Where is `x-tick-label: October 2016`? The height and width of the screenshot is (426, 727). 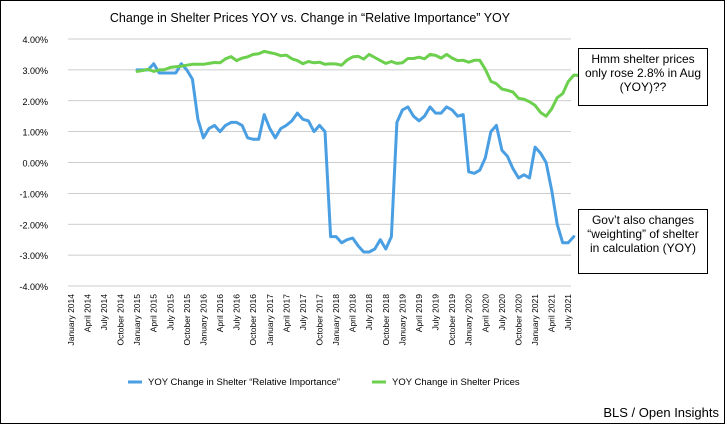 x-tick-label: October 2016 is located at coordinates (253, 320).